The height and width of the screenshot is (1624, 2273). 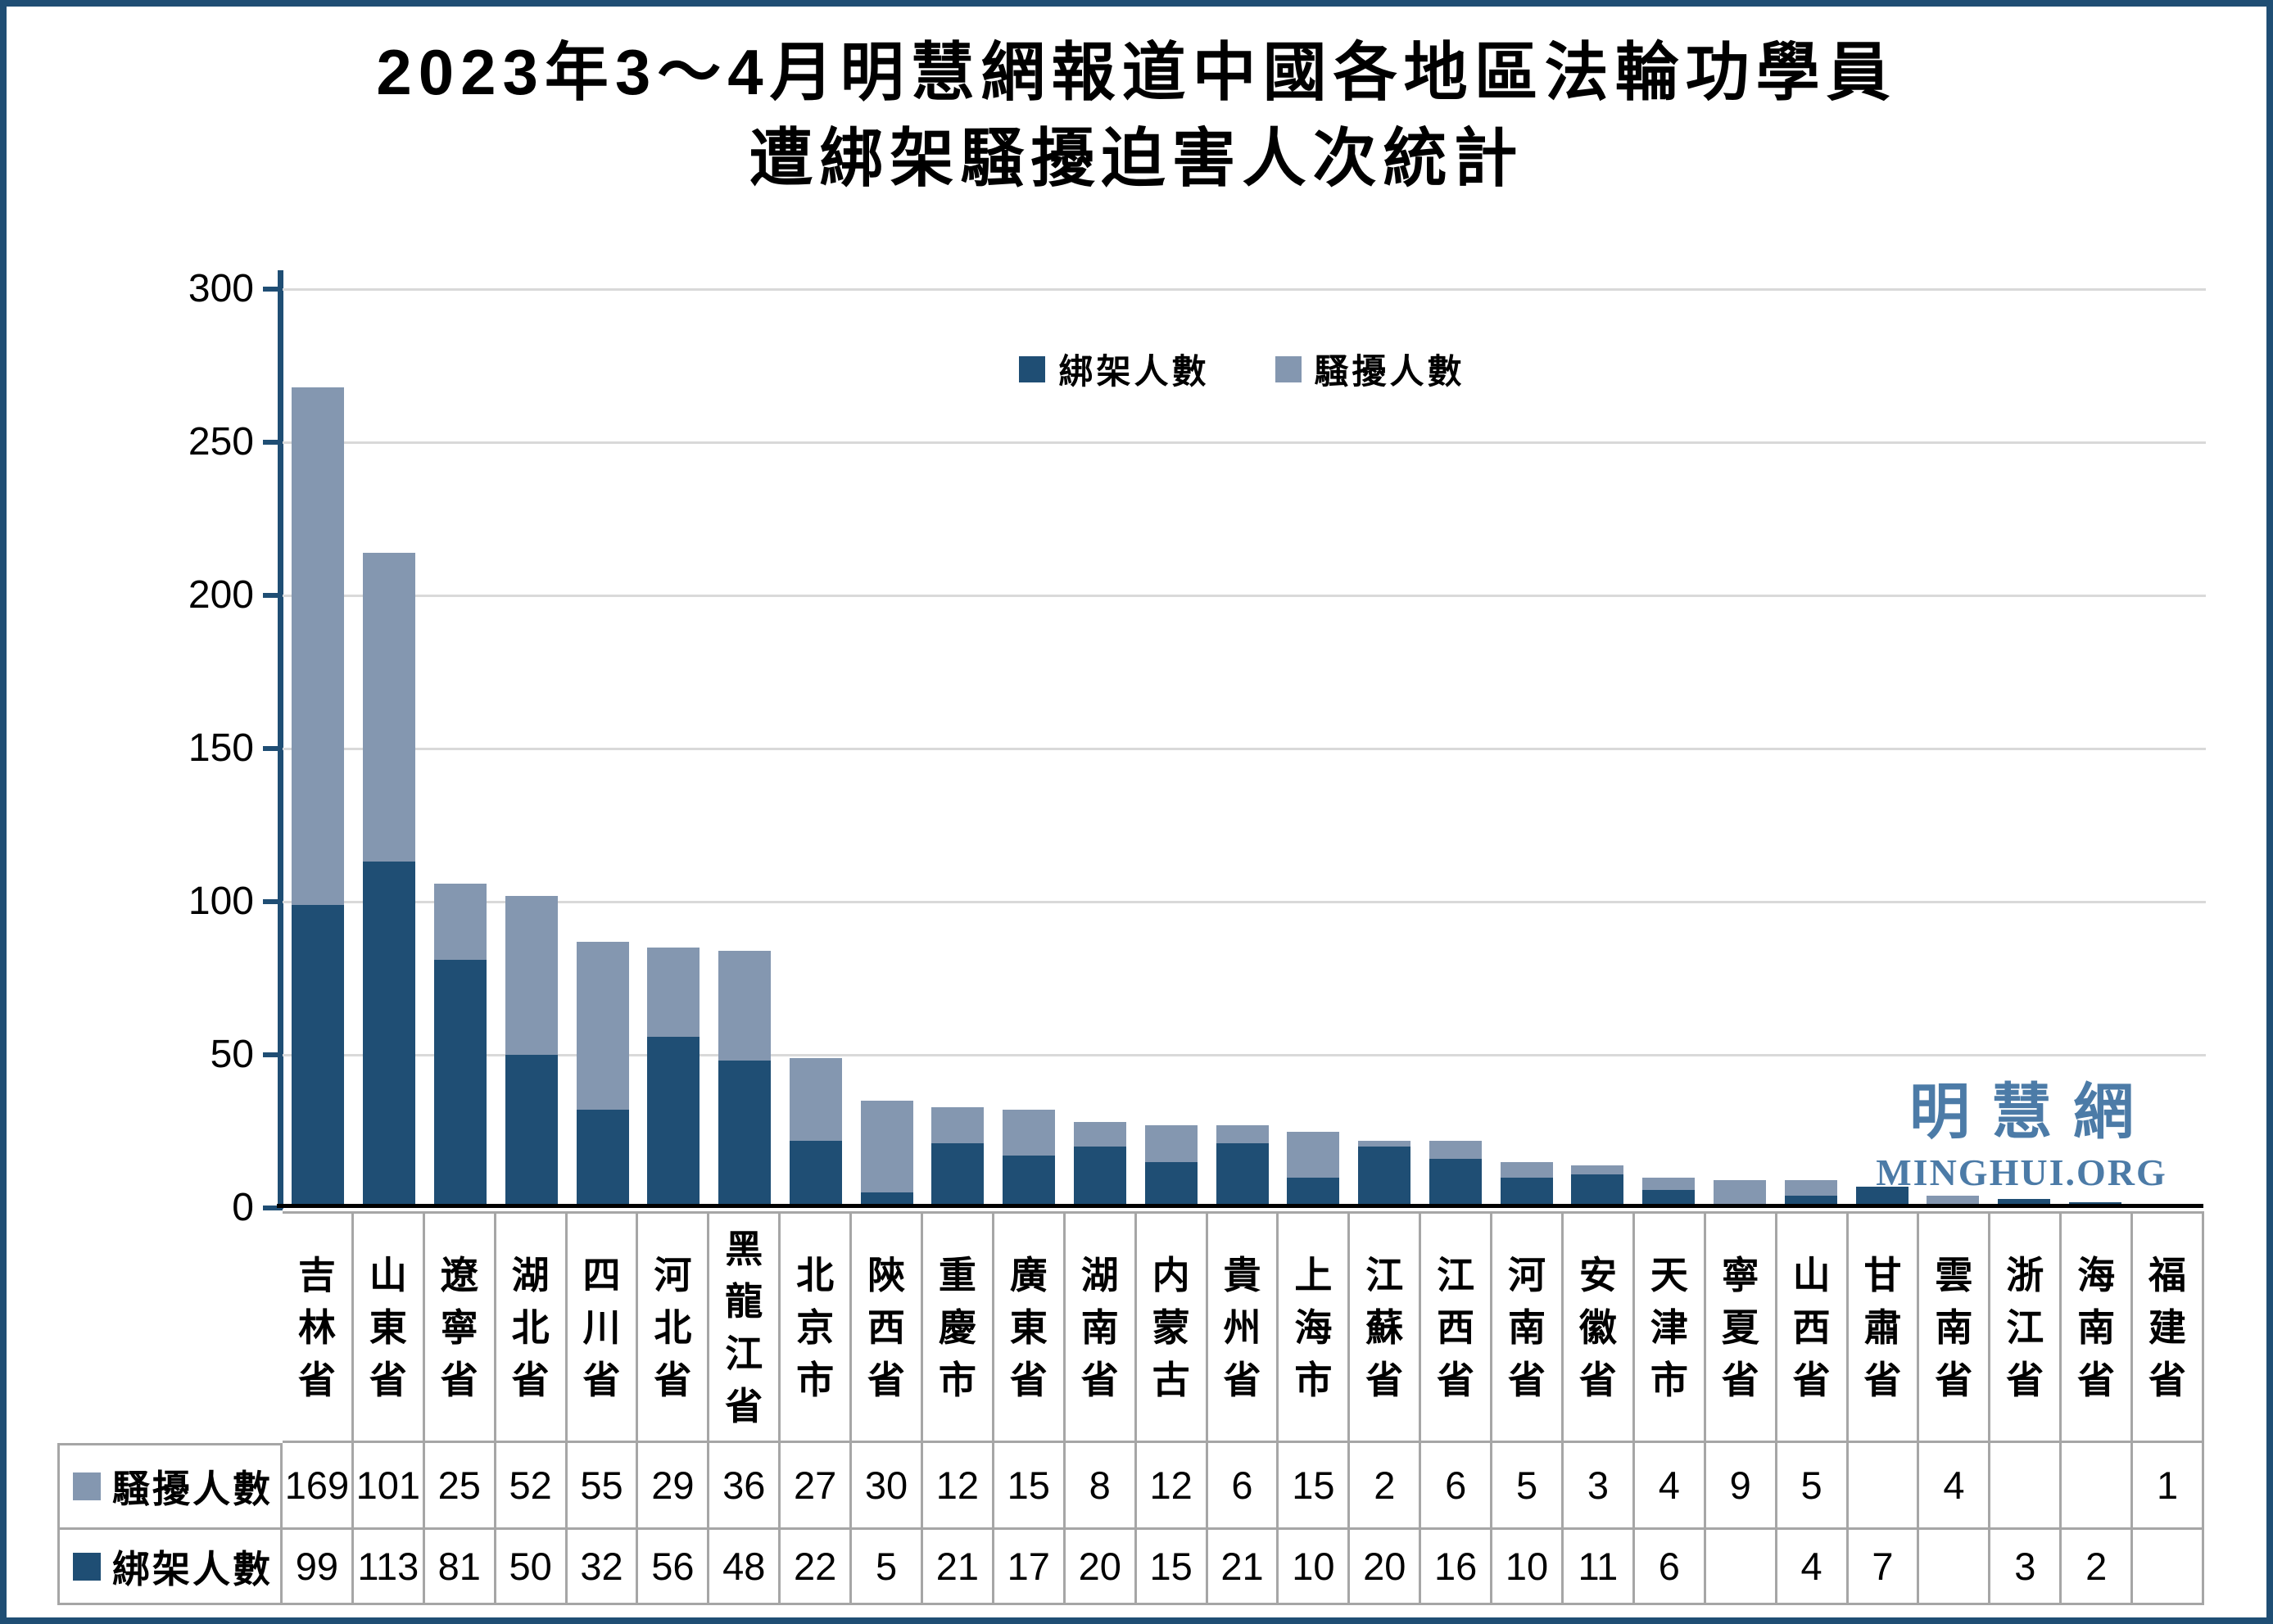 What do you see at coordinates (1384, 1274) in the screenshot?
I see `category-char: 江` at bounding box center [1384, 1274].